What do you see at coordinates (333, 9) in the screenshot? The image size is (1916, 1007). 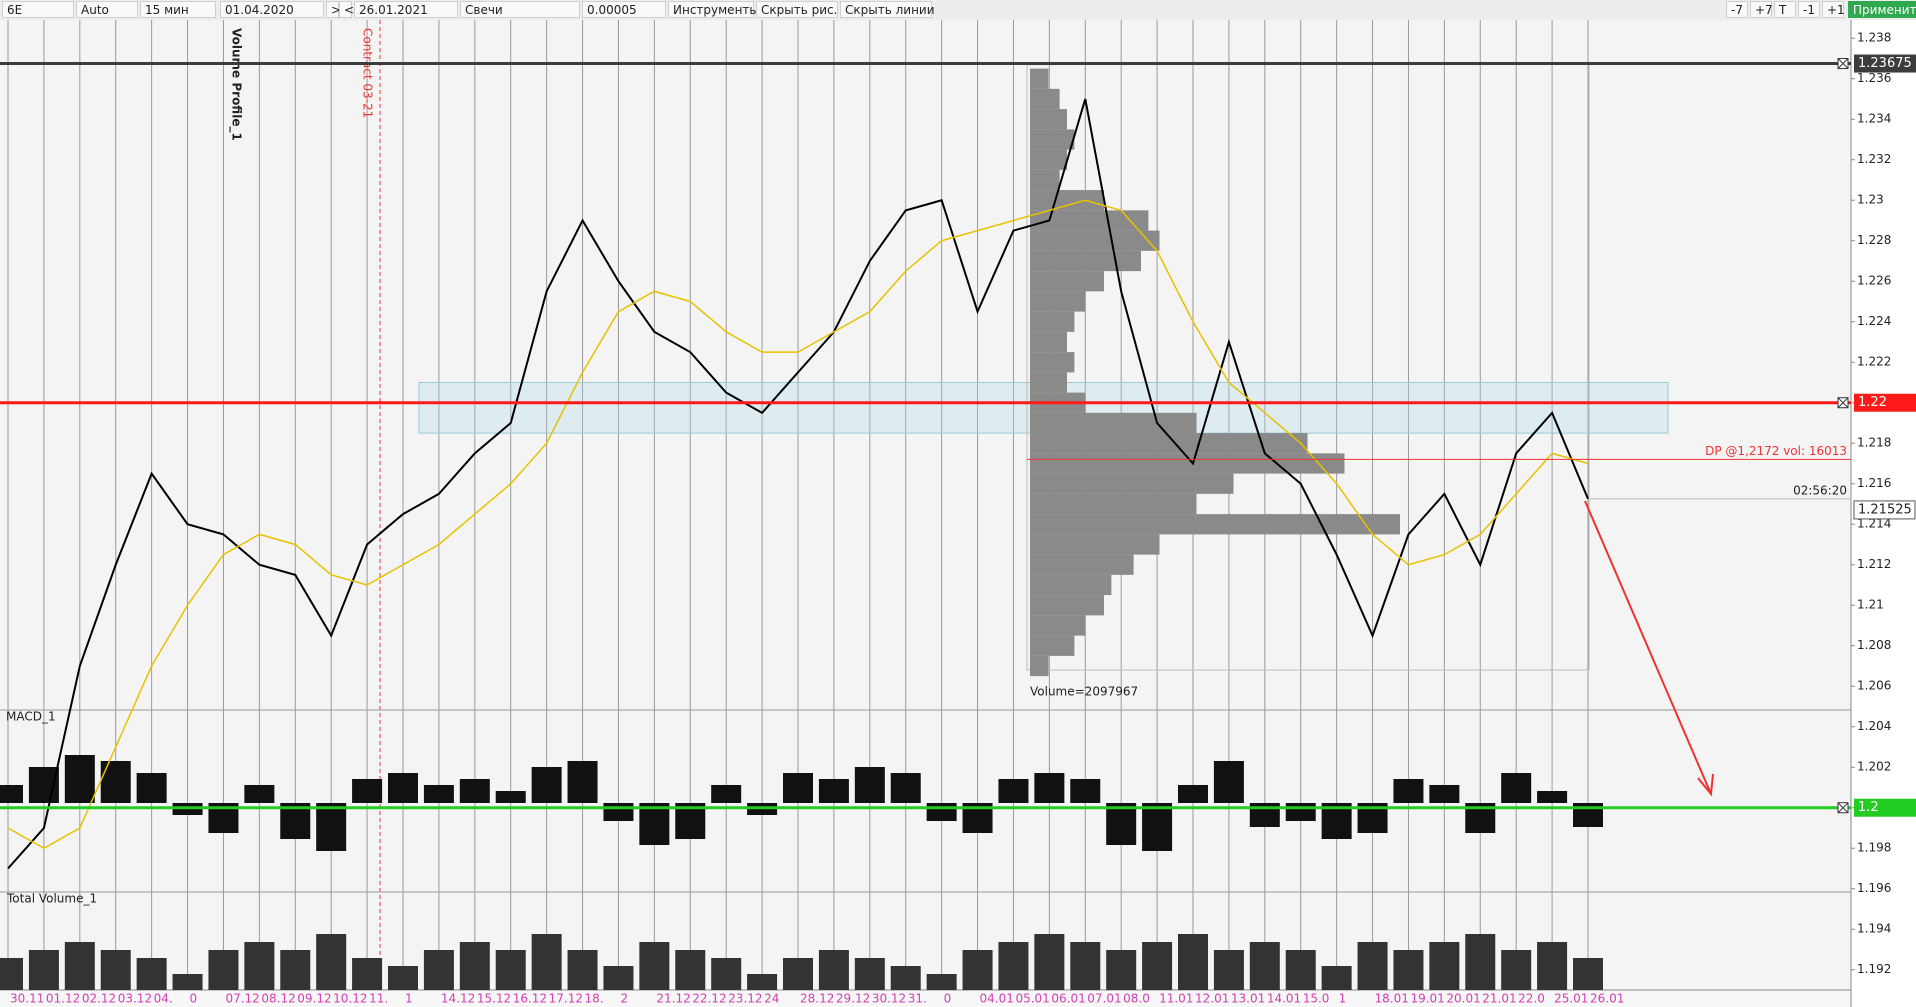 I see `nav-next: >` at bounding box center [333, 9].